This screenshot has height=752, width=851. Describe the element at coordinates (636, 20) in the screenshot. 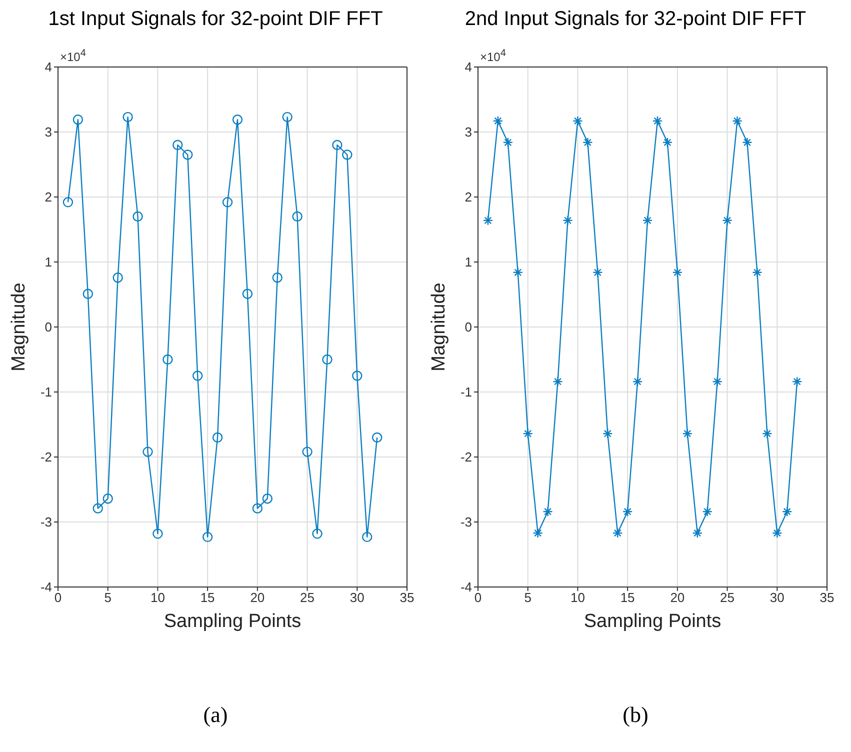

I see `chart-title: 2nd Input Signals for 32-point DIF FFT` at that location.